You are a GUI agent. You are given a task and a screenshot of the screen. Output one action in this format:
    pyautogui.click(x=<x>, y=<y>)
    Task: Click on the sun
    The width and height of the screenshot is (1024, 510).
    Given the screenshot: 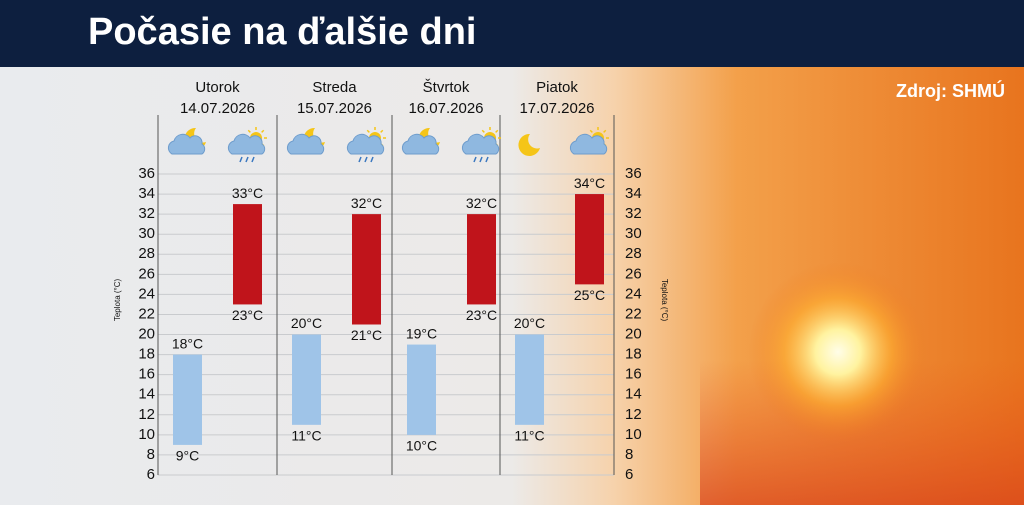 What is the action you would take?
    pyautogui.click(x=838, y=352)
    